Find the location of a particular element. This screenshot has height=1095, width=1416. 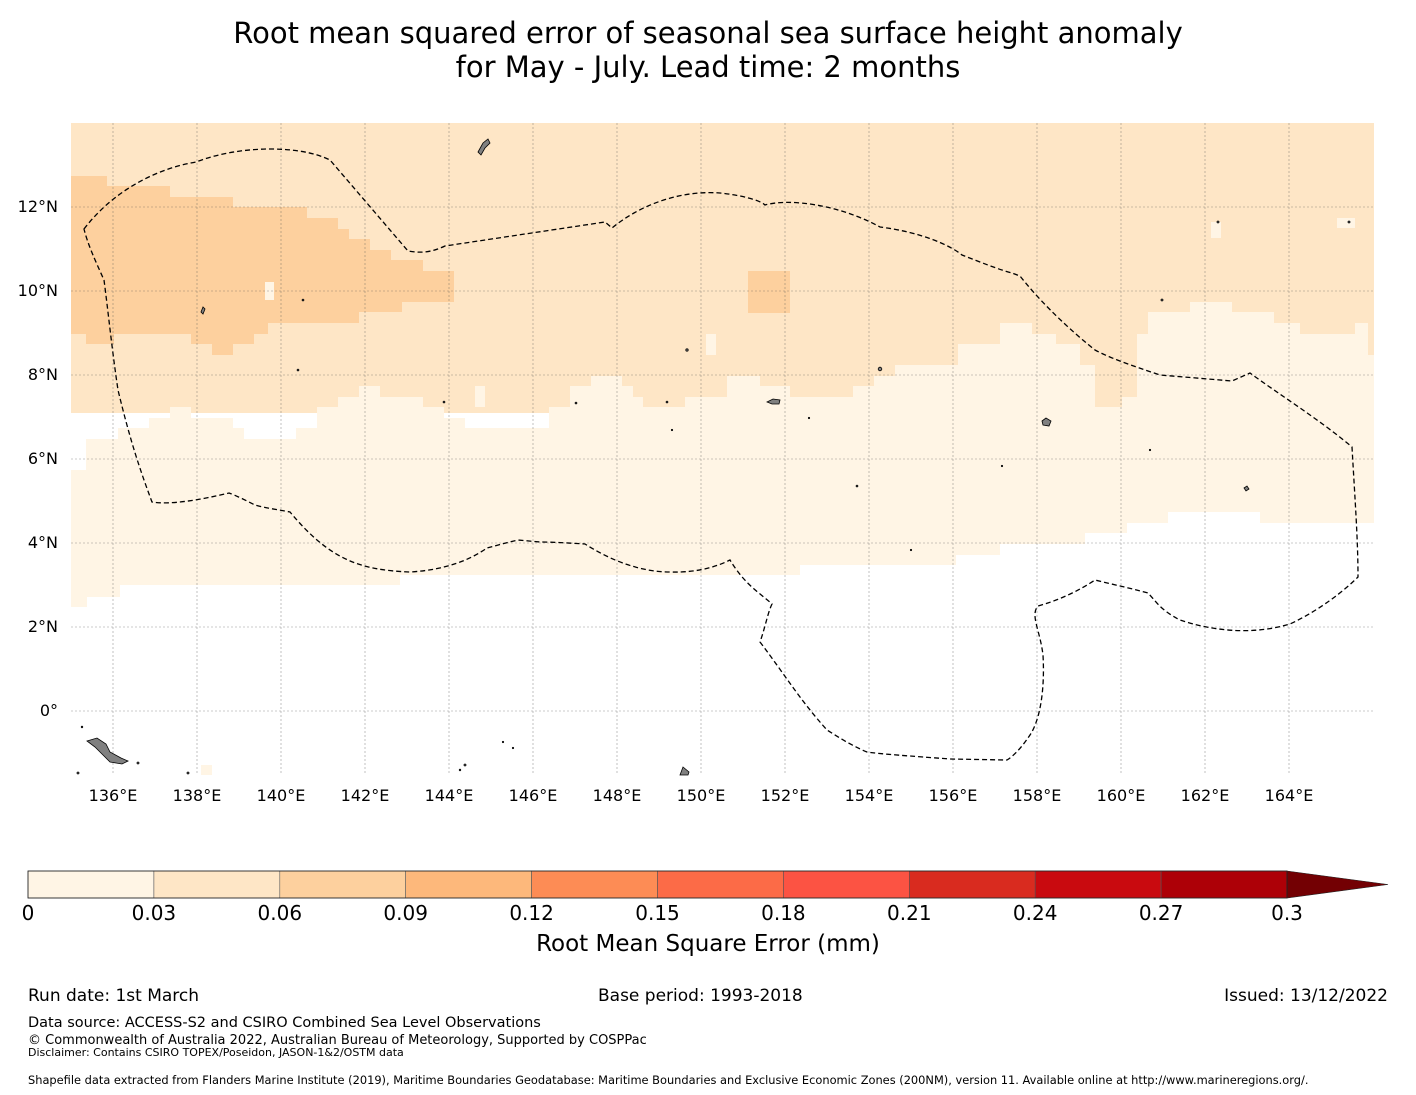

colorbar-tick-label: 0.21 is located at coordinates (909, 913).